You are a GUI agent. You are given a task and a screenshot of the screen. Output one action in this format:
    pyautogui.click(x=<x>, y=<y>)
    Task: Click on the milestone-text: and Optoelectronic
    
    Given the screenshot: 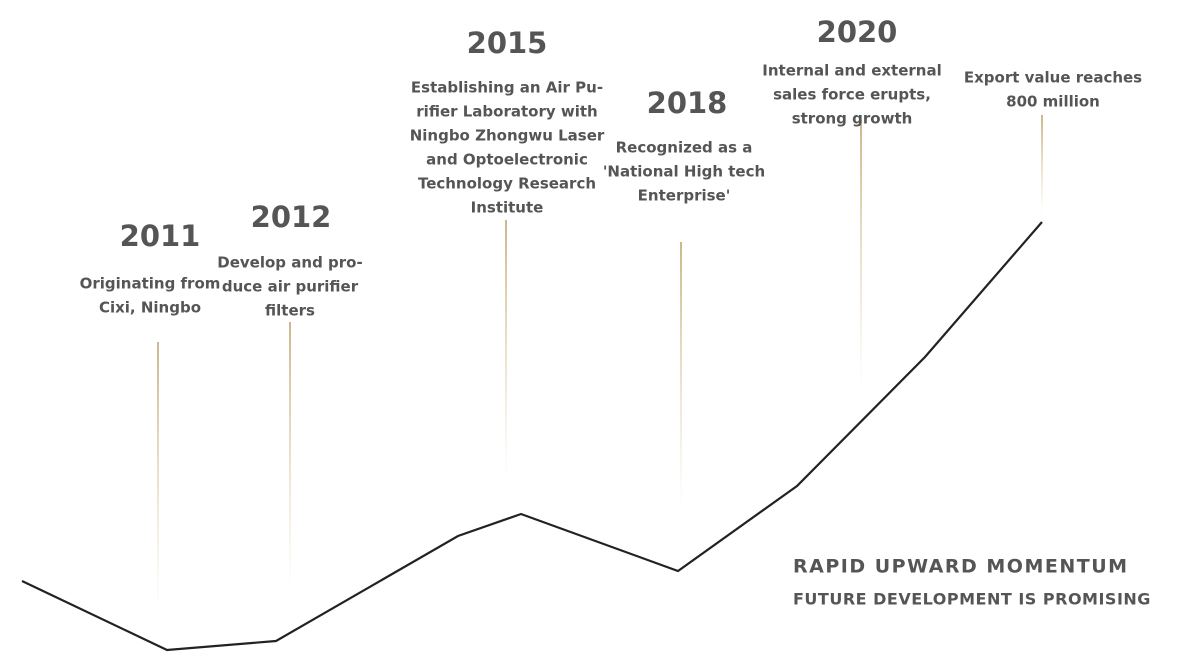 What is the action you would take?
    pyautogui.click(x=507, y=160)
    